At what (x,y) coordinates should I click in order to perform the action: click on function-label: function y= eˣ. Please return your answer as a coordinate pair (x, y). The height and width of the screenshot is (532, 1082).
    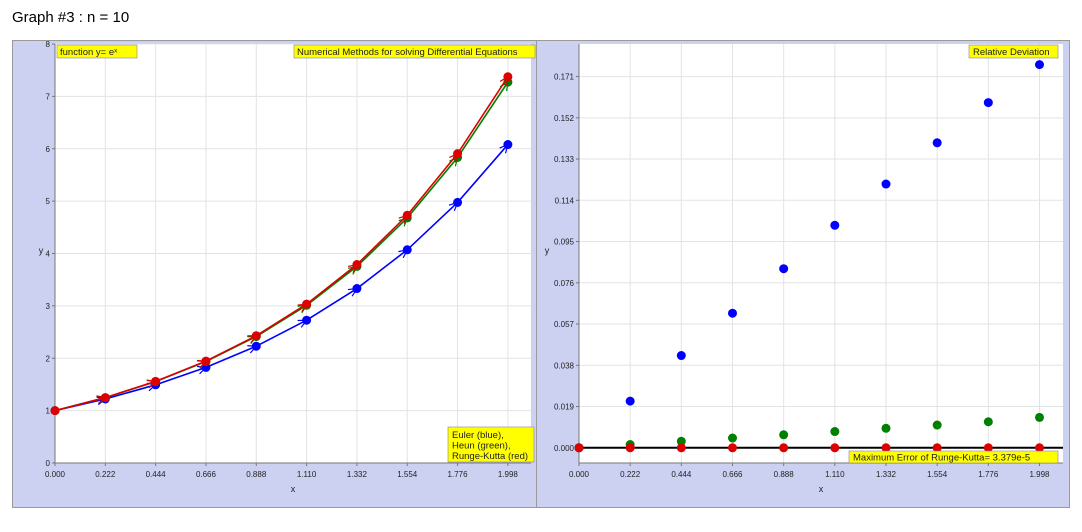
    Looking at the image, I should click on (89, 52).